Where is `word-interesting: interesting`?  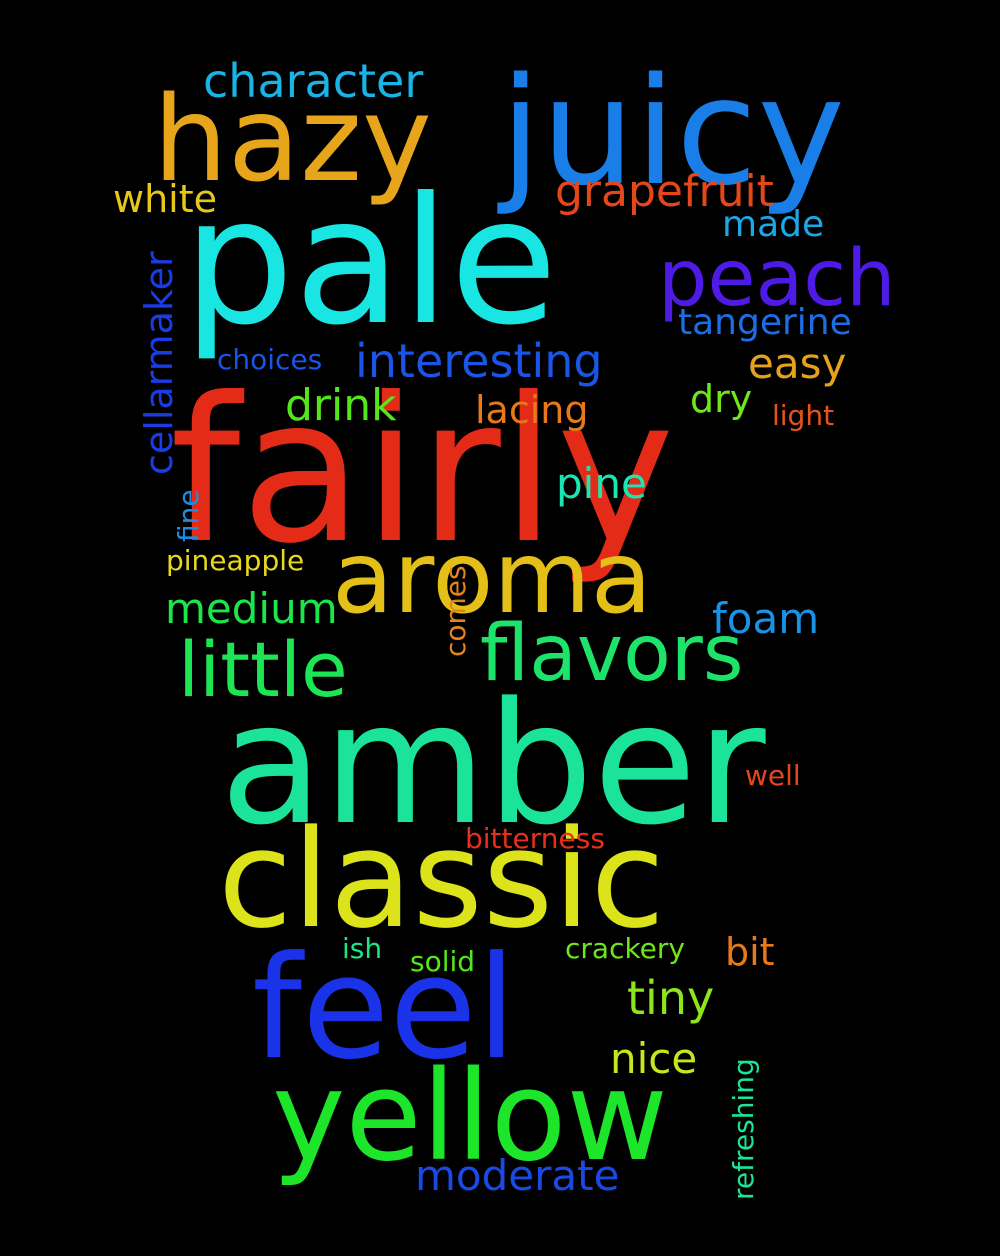 word-interesting: interesting is located at coordinates (479, 361).